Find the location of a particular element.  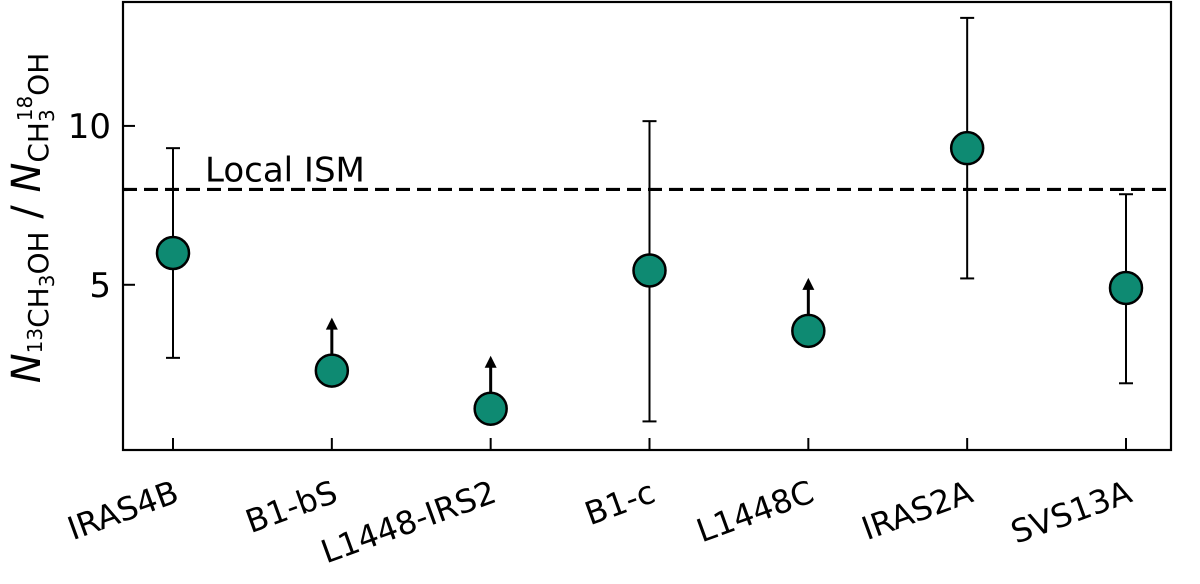

y-tick-label: 5 is located at coordinates (100, 286).